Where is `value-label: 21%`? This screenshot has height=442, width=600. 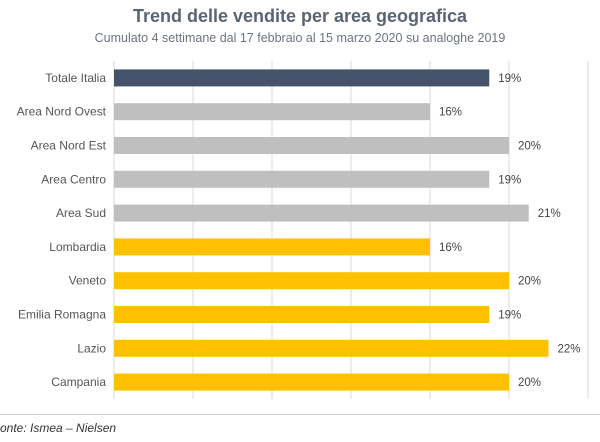
value-label: 21% is located at coordinates (549, 214).